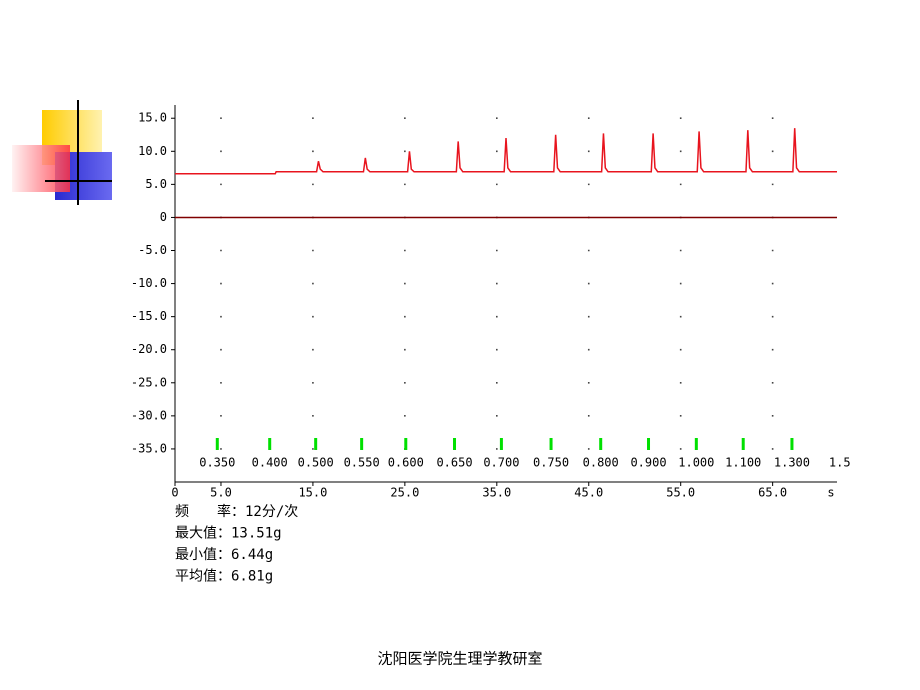 This screenshot has height=690, width=920. What do you see at coordinates (743, 463) in the screenshot?
I see `event-label: 1.100` at bounding box center [743, 463].